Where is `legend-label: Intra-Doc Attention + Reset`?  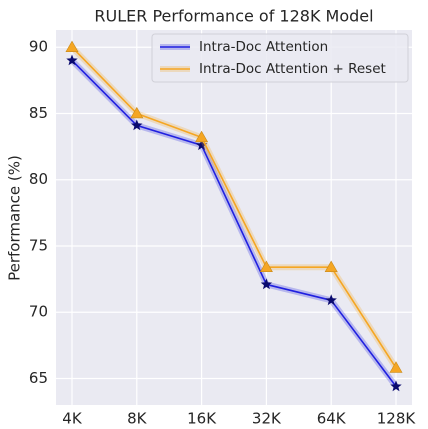
legend-label: Intra-Doc Attention + Reset is located at coordinates (292, 69).